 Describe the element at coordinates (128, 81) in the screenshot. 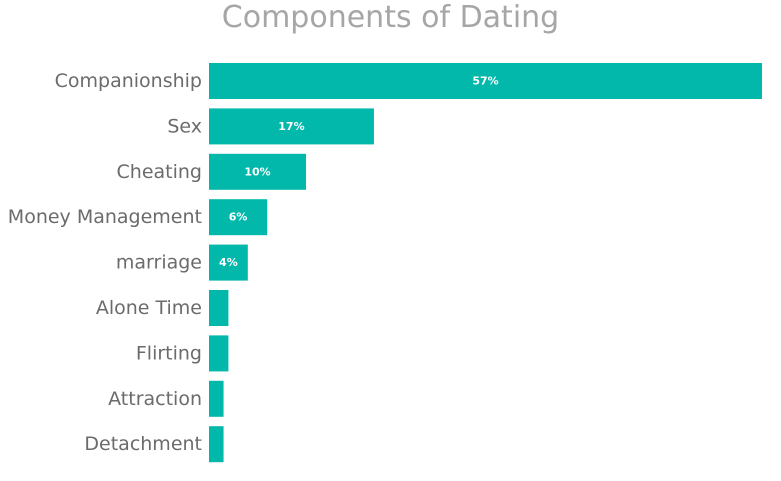

I see `category-label: Companionship` at that location.